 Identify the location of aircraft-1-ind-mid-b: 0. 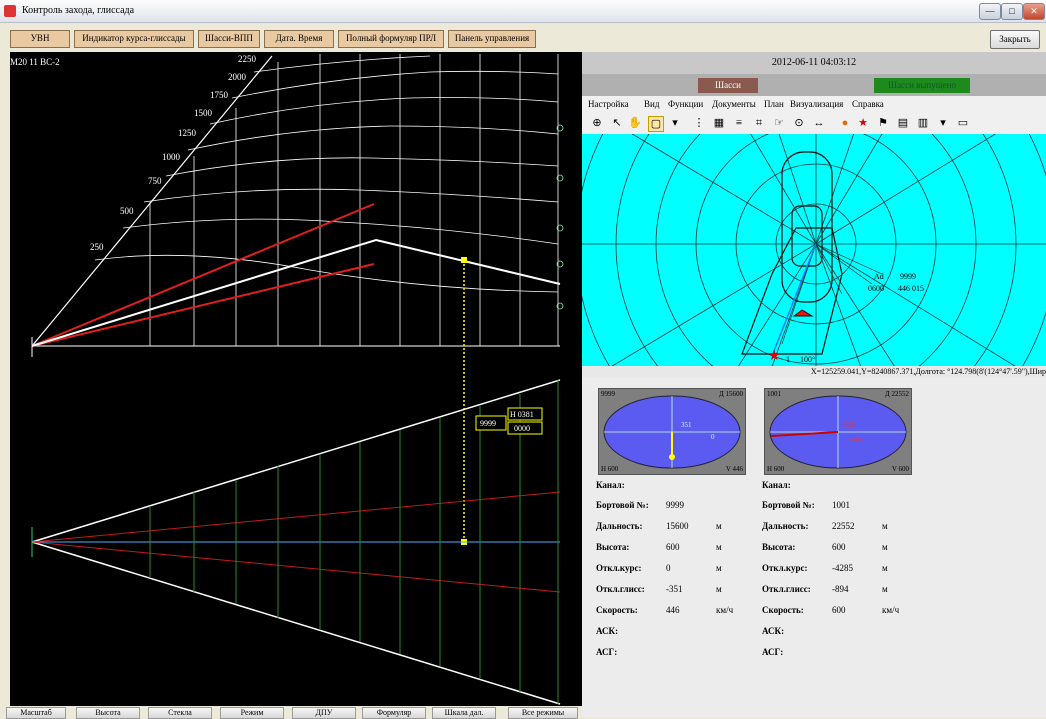
(713, 437).